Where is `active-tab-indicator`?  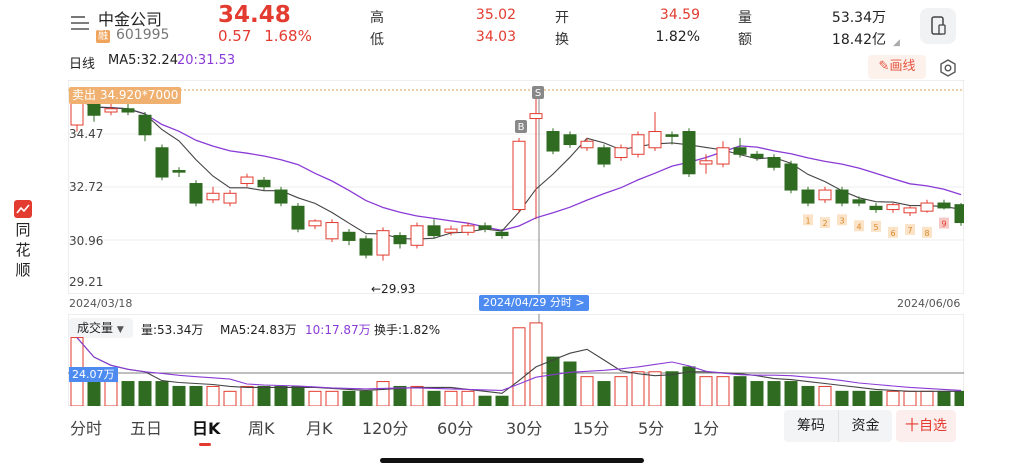
active-tab-indicator is located at coordinates (205, 444).